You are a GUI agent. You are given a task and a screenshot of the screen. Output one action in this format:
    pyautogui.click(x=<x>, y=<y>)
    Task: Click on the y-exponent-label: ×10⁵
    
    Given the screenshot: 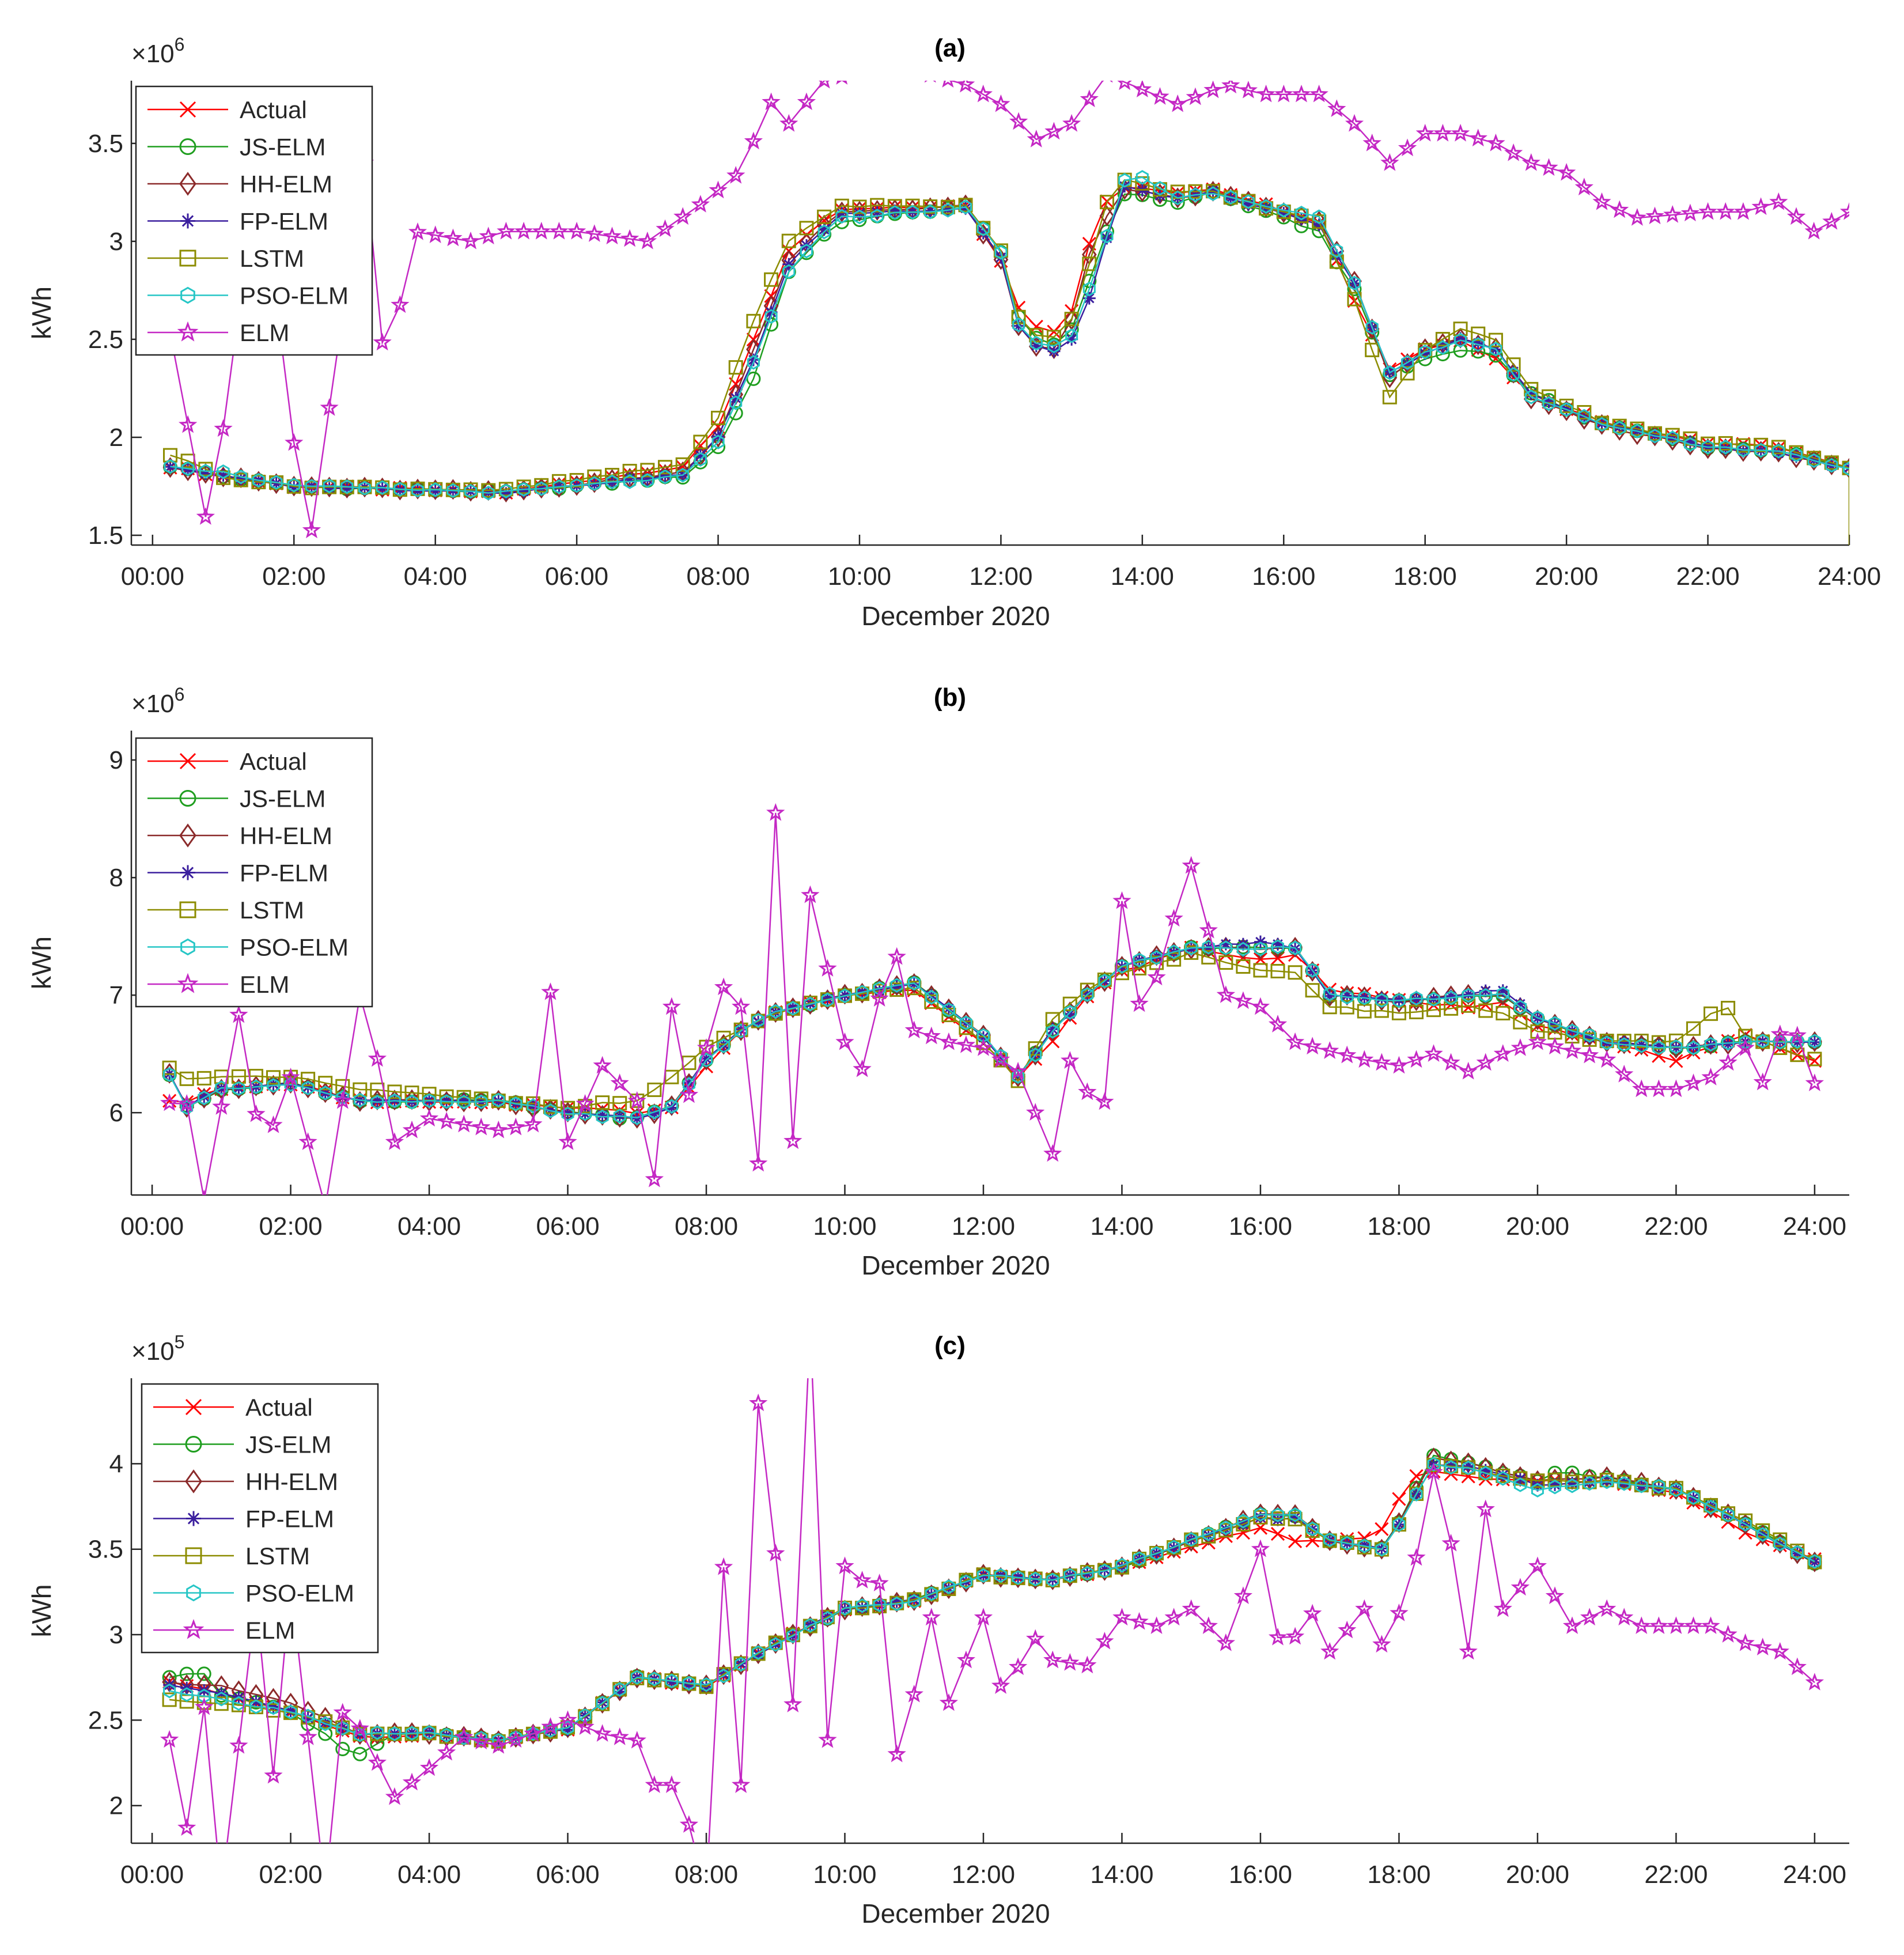 What is the action you would take?
    pyautogui.click(x=157, y=1349)
    